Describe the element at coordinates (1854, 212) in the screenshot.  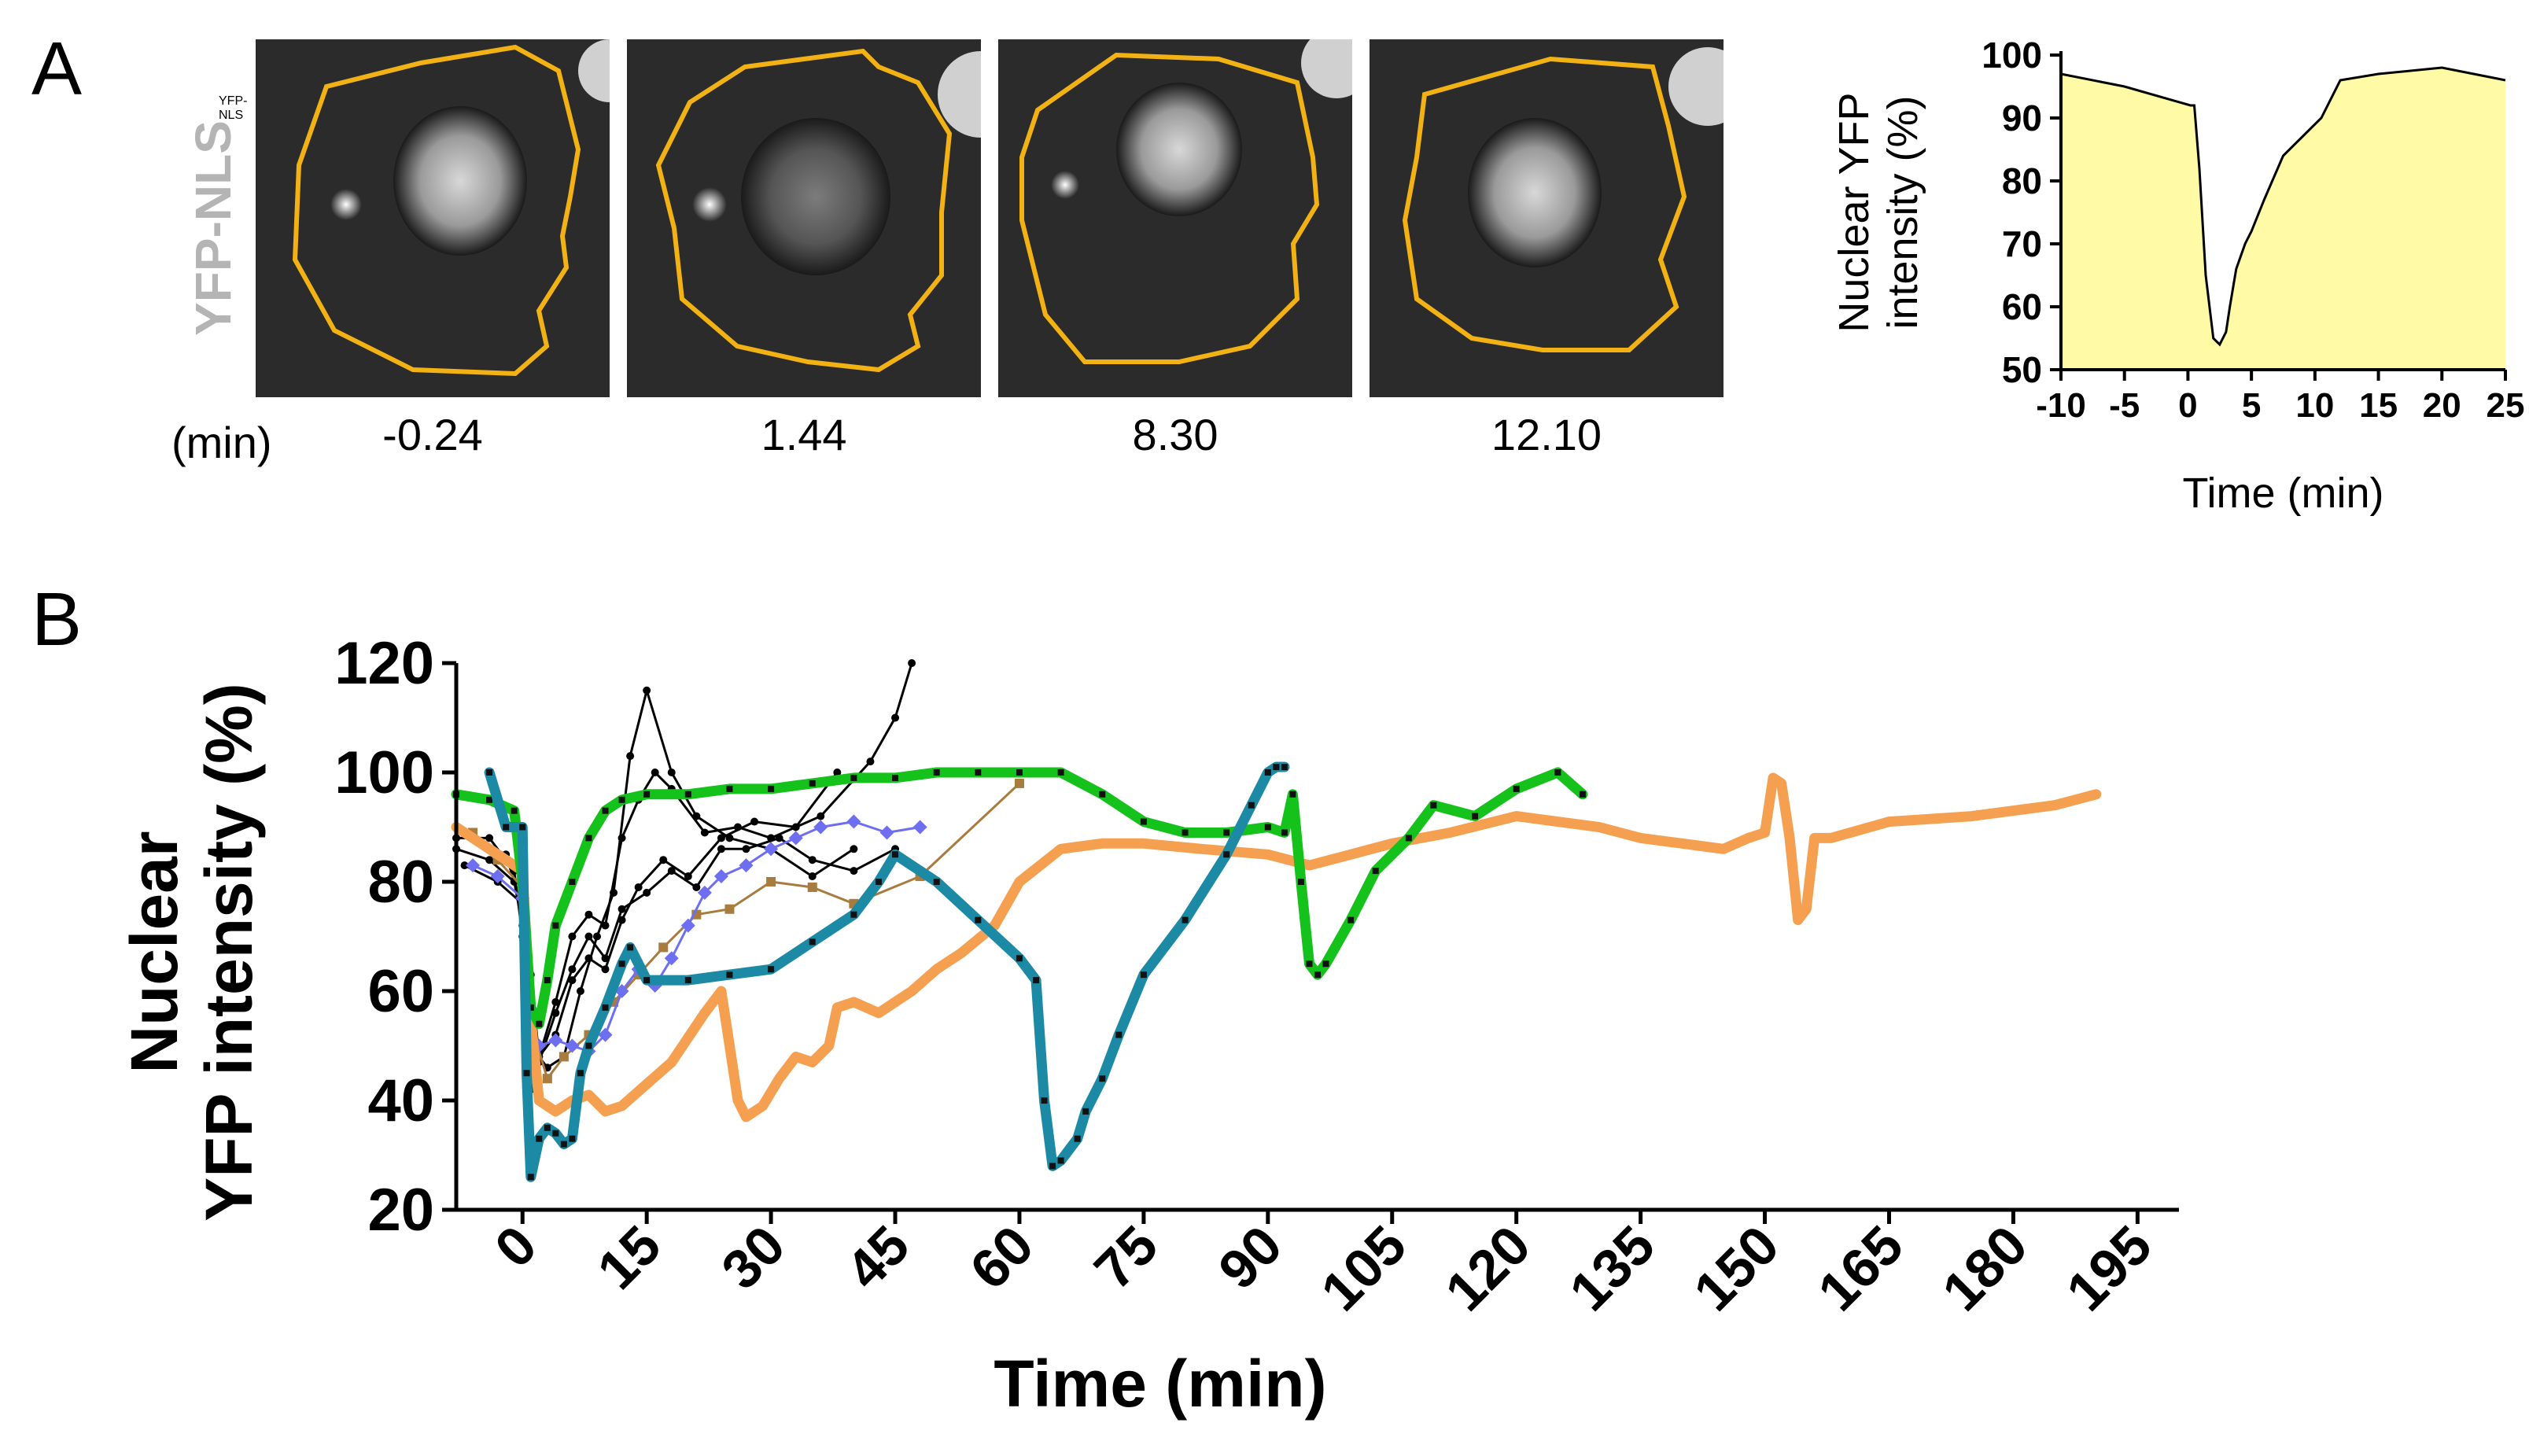
I see `y-axis-label: Nuclear YFP` at that location.